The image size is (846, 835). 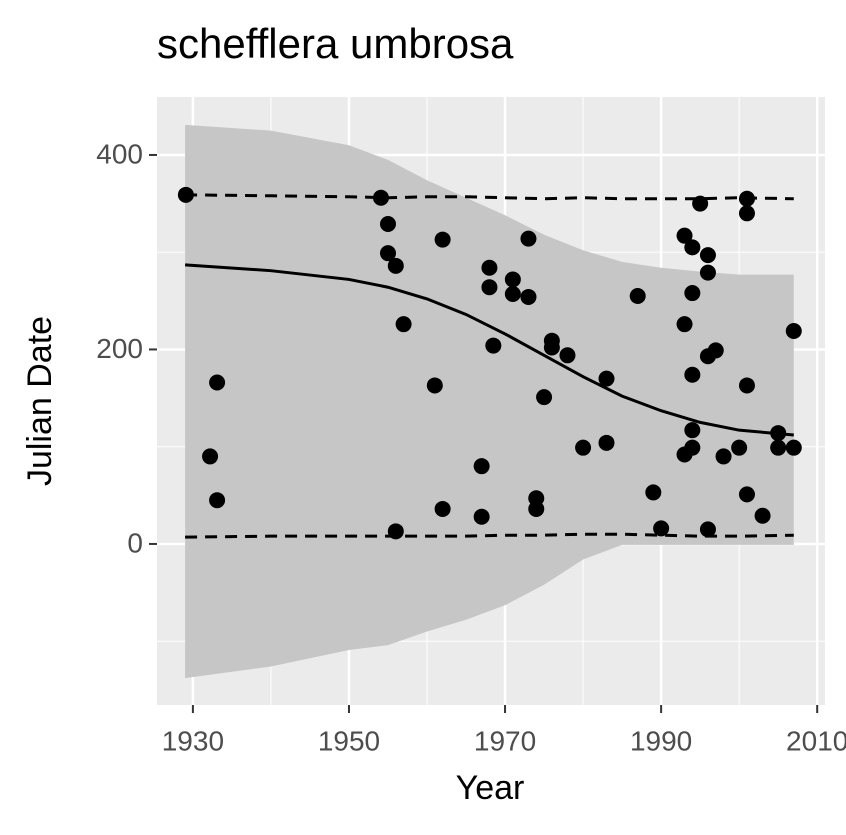 What do you see at coordinates (661, 740) in the screenshot?
I see `x-tick-label: 1990` at bounding box center [661, 740].